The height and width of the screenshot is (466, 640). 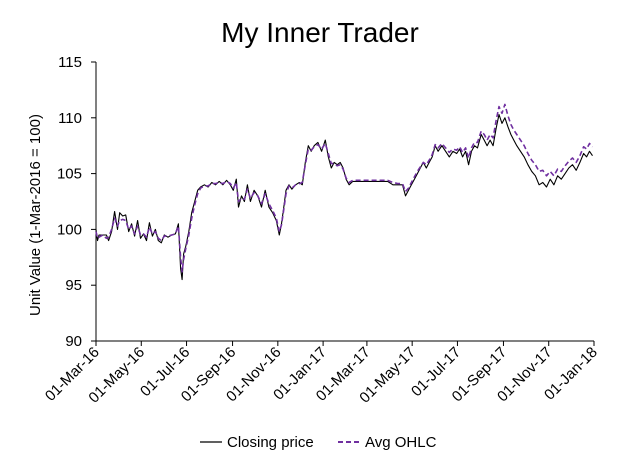 I want to click on chart-title: My Inner Trader, so click(x=320, y=32).